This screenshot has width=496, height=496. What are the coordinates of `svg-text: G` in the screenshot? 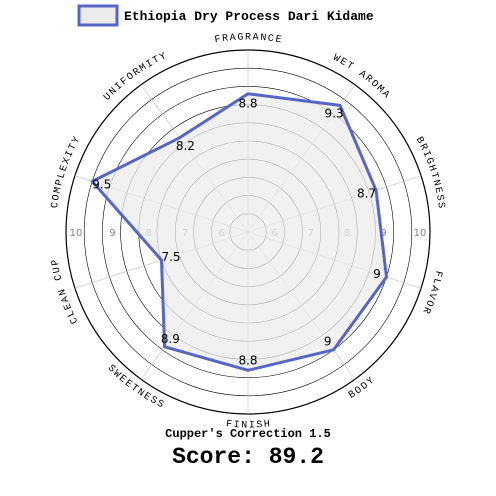 It's located at (428, 161).